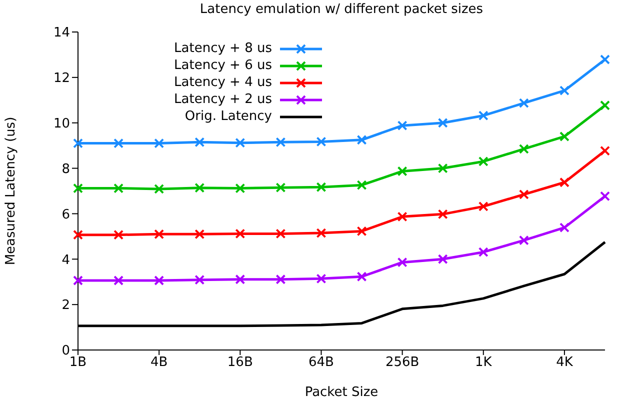  Describe the element at coordinates (223, 99) in the screenshot. I see `legend-label: Latency + 2 us` at that location.